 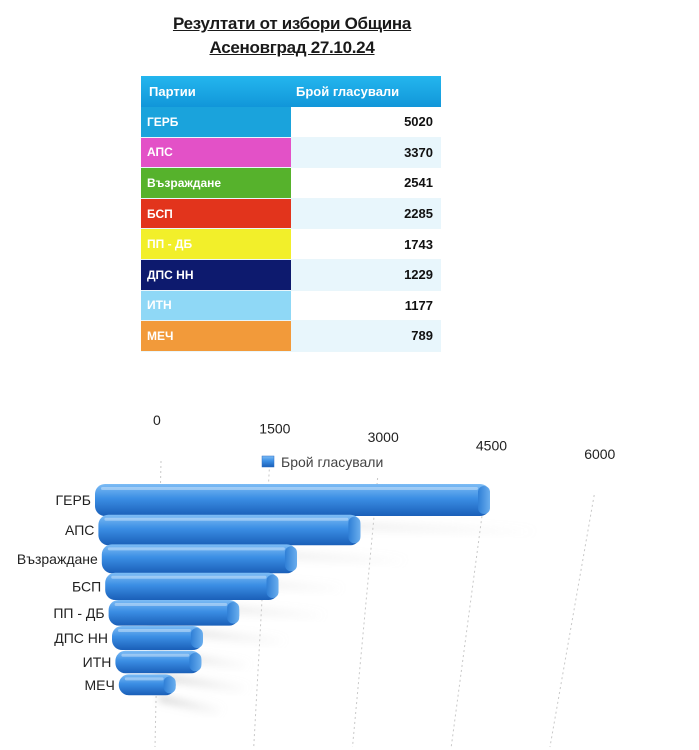 I want to click on votes-cell: 1177, so click(x=366, y=305).